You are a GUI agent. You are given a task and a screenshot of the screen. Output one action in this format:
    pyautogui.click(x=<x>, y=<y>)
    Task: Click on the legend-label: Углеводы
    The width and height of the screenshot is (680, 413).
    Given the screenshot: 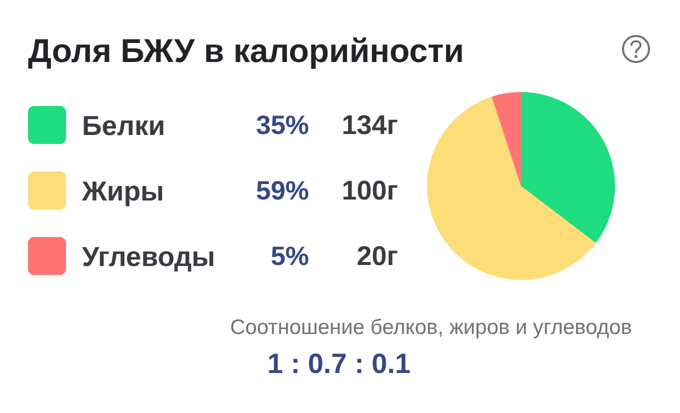 What is the action you would take?
    pyautogui.click(x=149, y=256)
    